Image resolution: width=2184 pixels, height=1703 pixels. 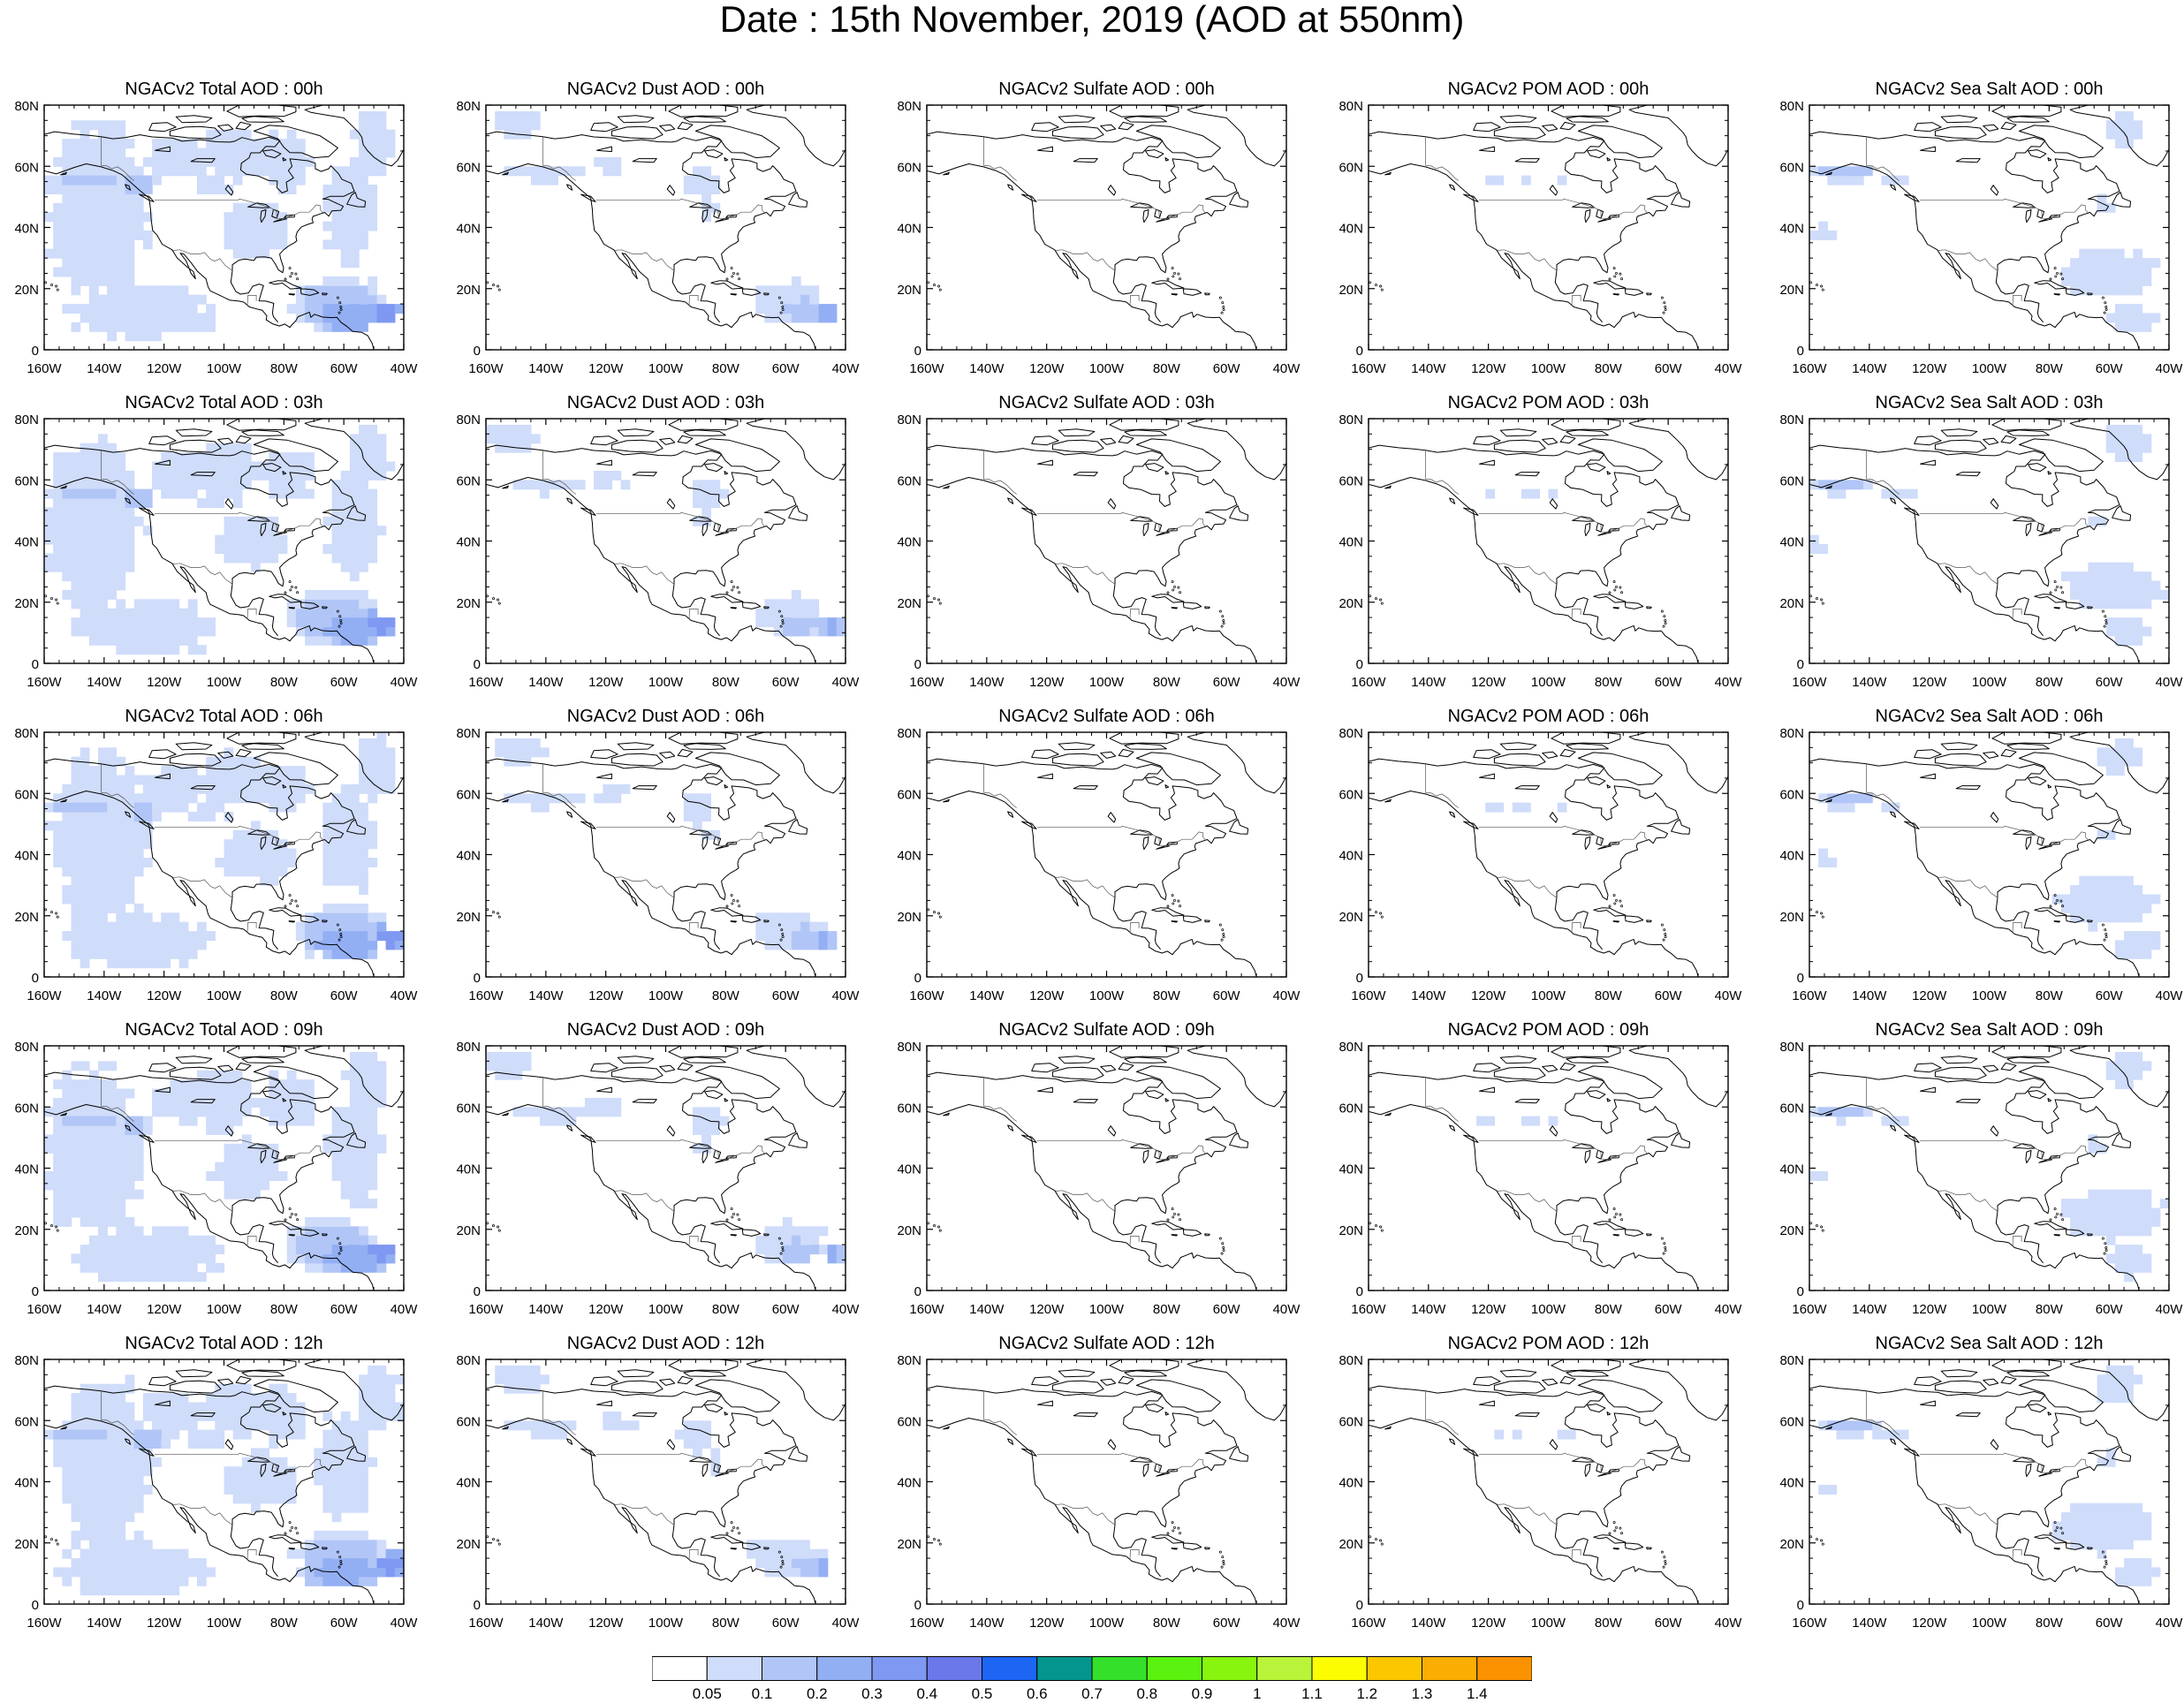 What do you see at coordinates (1368, 682) in the screenshot?
I see `lon-tick-label: 160W` at bounding box center [1368, 682].